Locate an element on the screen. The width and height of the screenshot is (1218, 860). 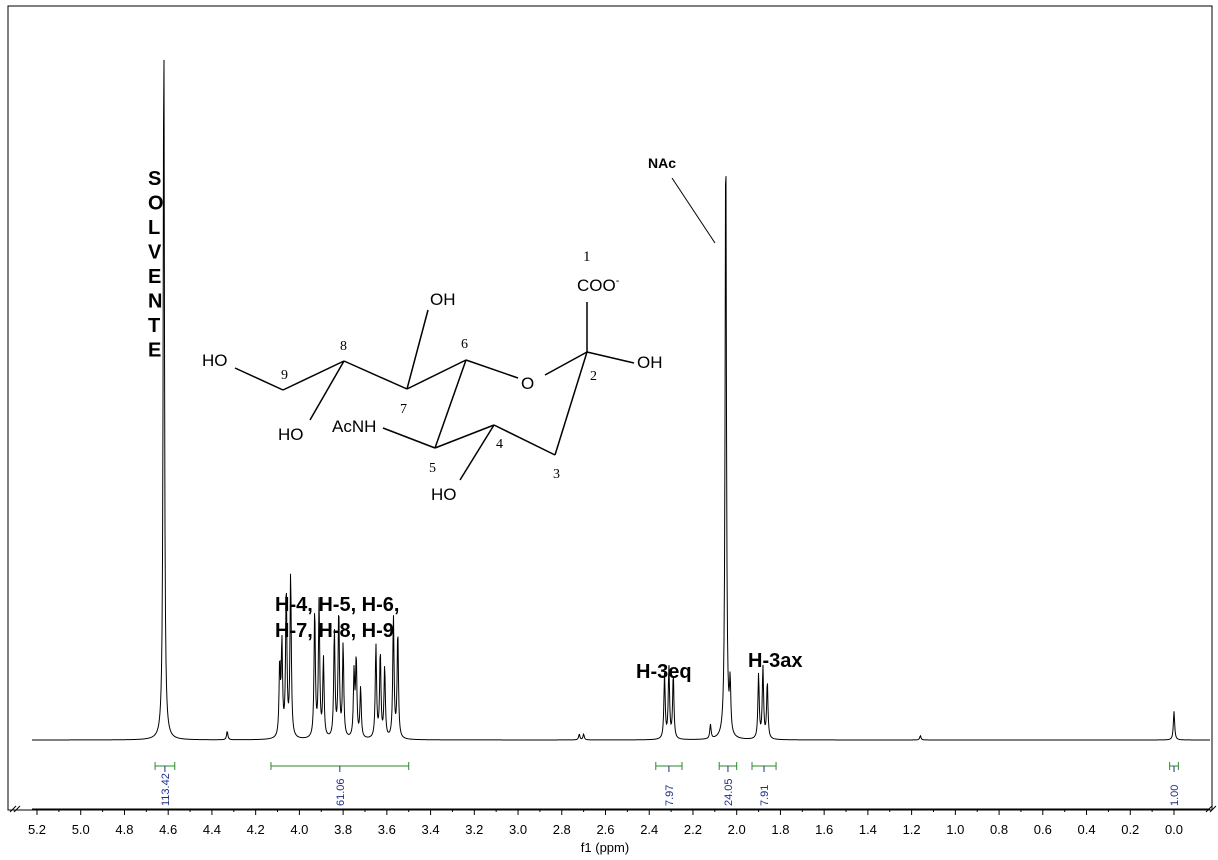
x-tick-label: 0.8 is located at coordinates (999, 829).